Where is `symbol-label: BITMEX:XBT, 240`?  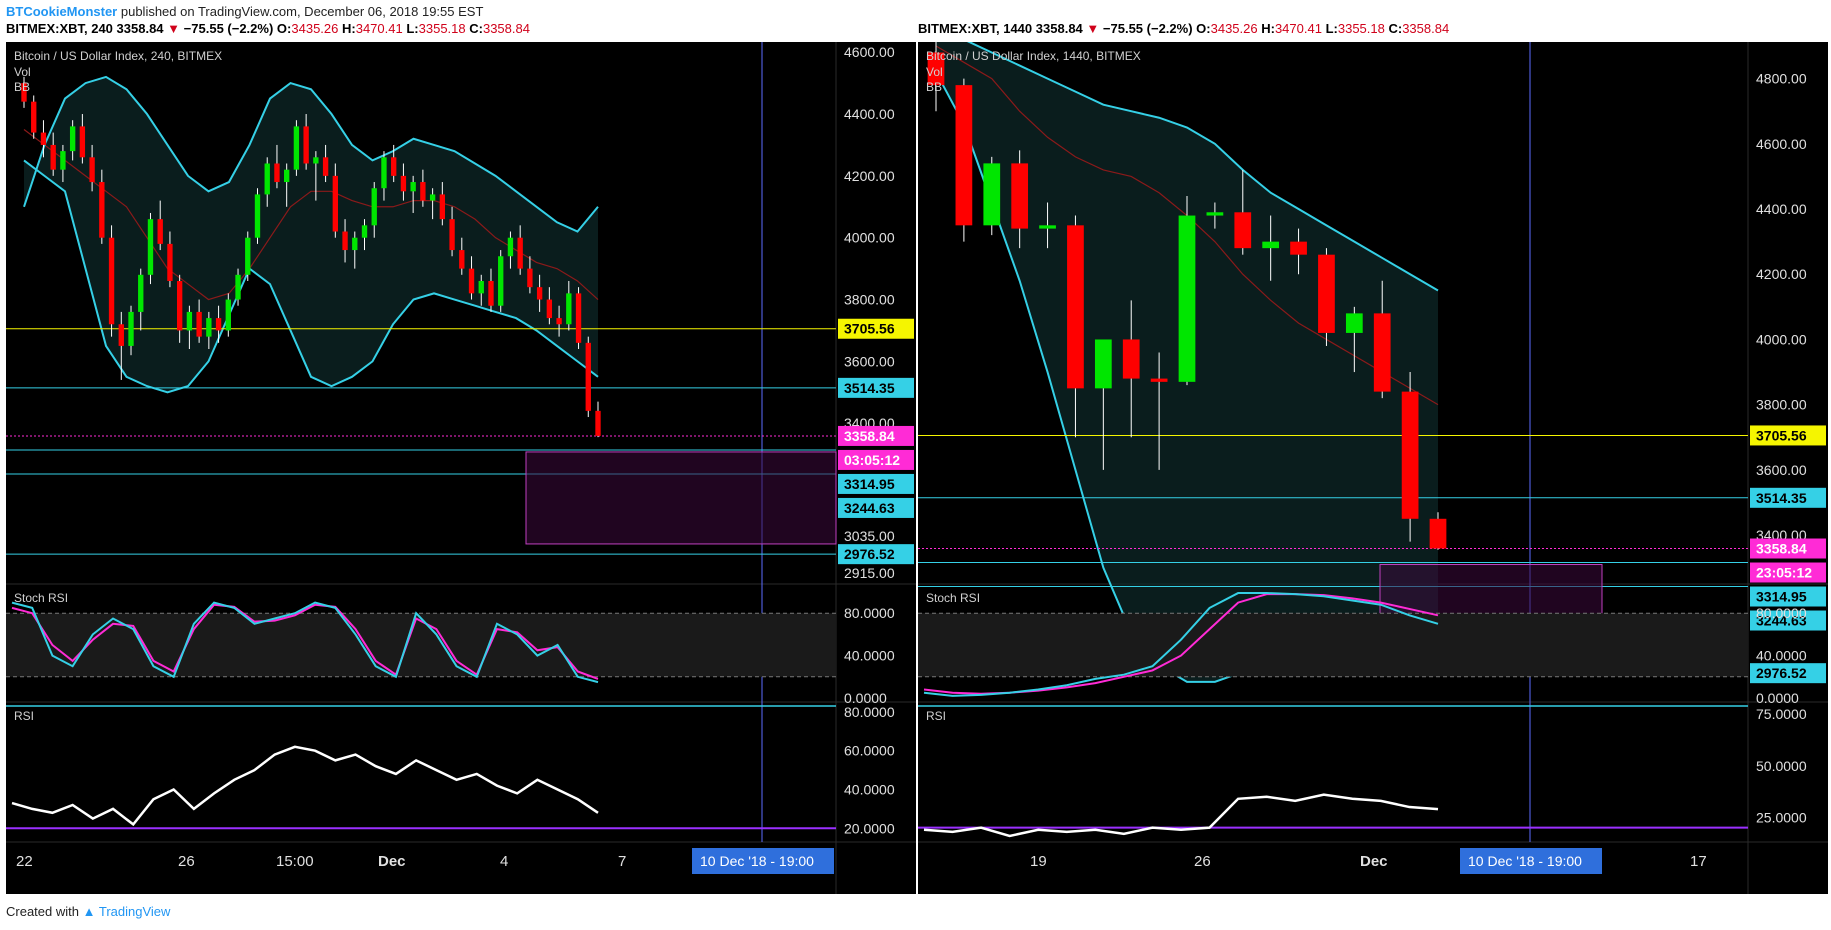 symbol-label: BITMEX:XBT, 240 is located at coordinates (59, 28).